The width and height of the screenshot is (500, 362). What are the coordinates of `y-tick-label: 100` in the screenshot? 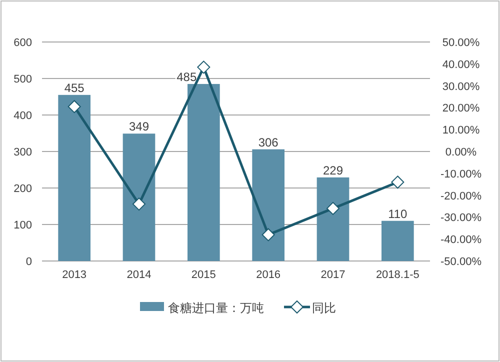 It's located at (23, 226).